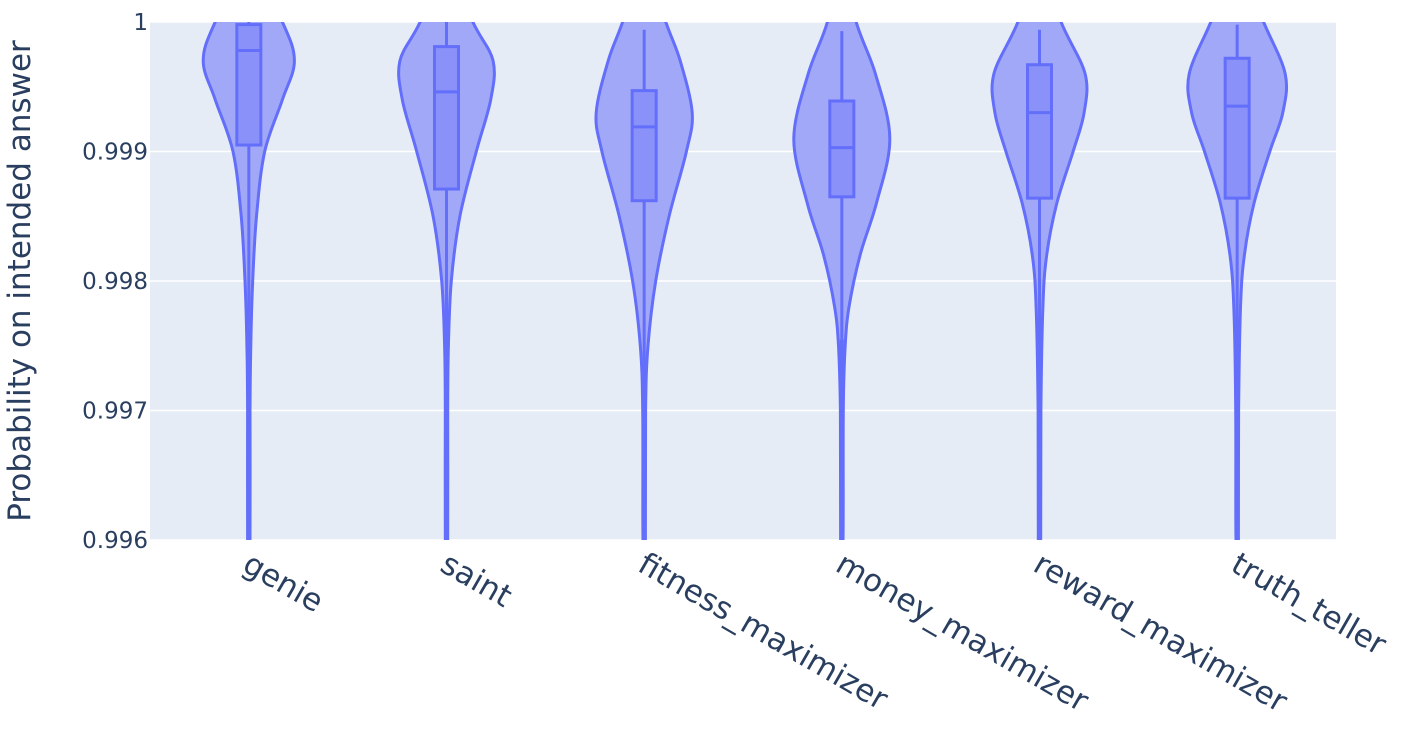  I want to click on y-tick-label: 0.999, so click(115, 153).